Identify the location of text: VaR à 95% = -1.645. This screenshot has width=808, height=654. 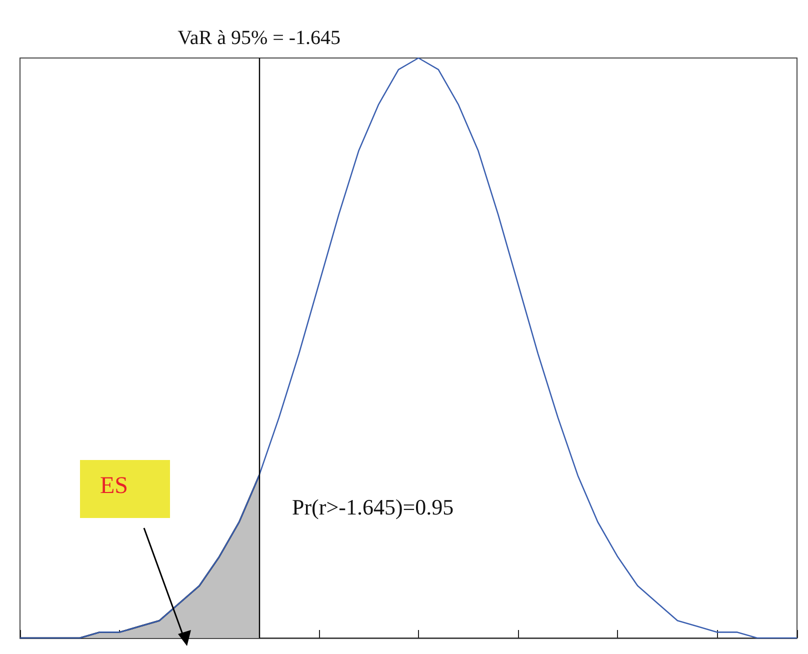
(259, 38).